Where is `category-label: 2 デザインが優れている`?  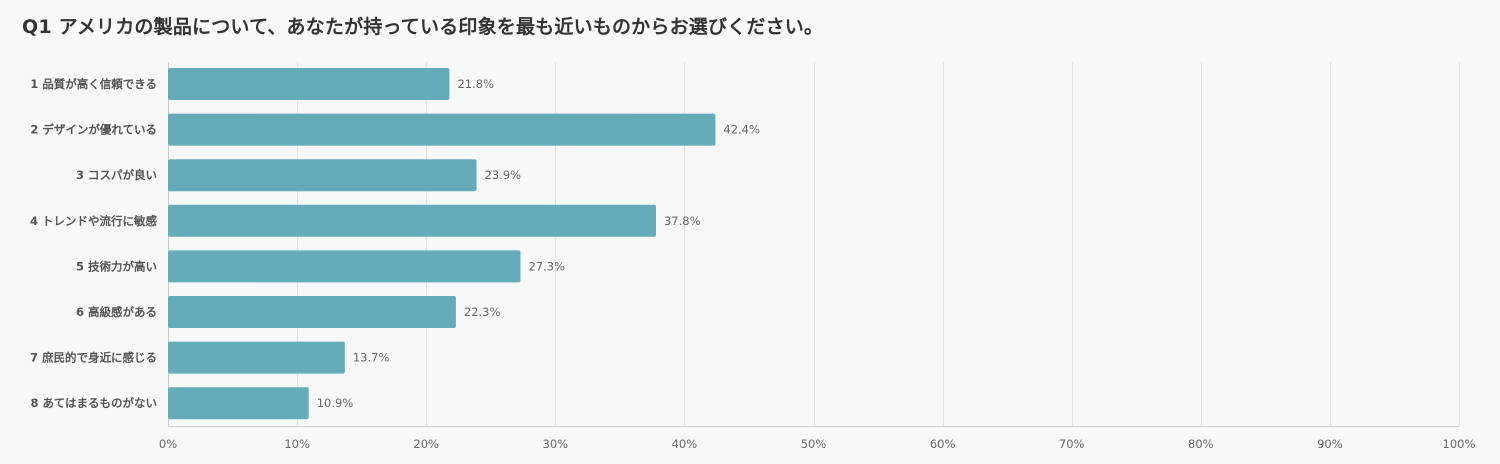
category-label: 2 デザインが優れている is located at coordinates (93, 130).